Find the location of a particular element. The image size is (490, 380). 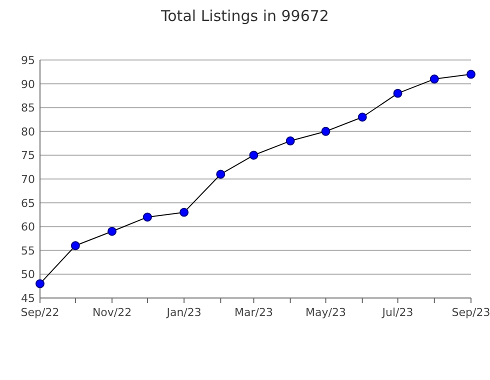

x-tick-label: Jan/23 is located at coordinates (184, 312).